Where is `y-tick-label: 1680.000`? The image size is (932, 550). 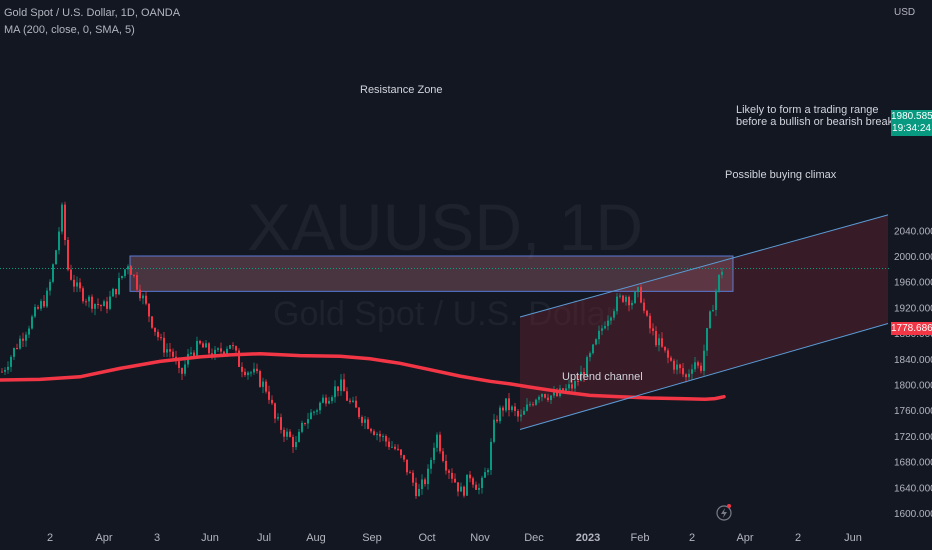
y-tick-label: 1680.000 is located at coordinates (913, 463).